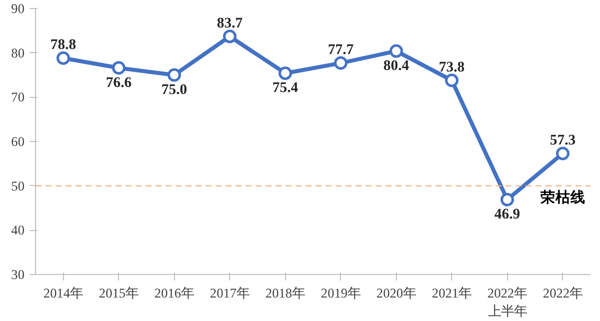  Describe the element at coordinates (18, 274) in the screenshot. I see `y-tick-label: 30` at that location.